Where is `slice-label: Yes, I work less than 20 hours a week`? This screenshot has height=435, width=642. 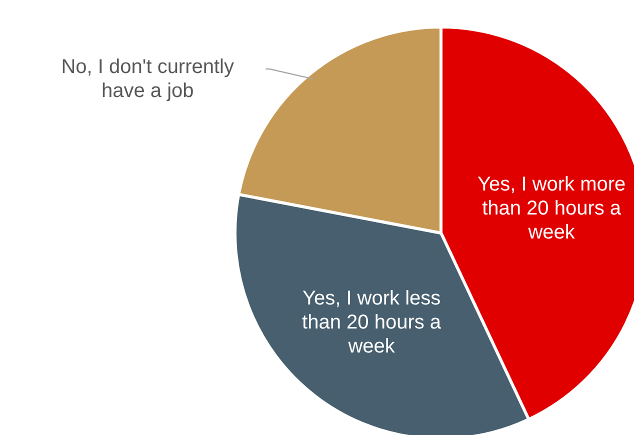 slice-label: Yes, I work less than 20 hours a week is located at coordinates (372, 323).